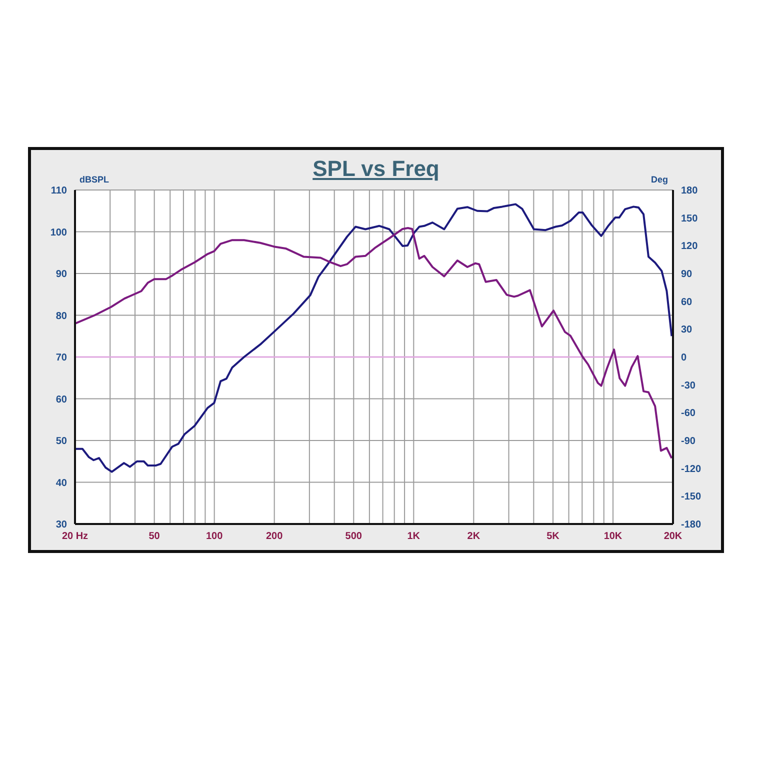  What do you see at coordinates (689, 191) in the screenshot?
I see `y2-tick-label: 180` at bounding box center [689, 191].